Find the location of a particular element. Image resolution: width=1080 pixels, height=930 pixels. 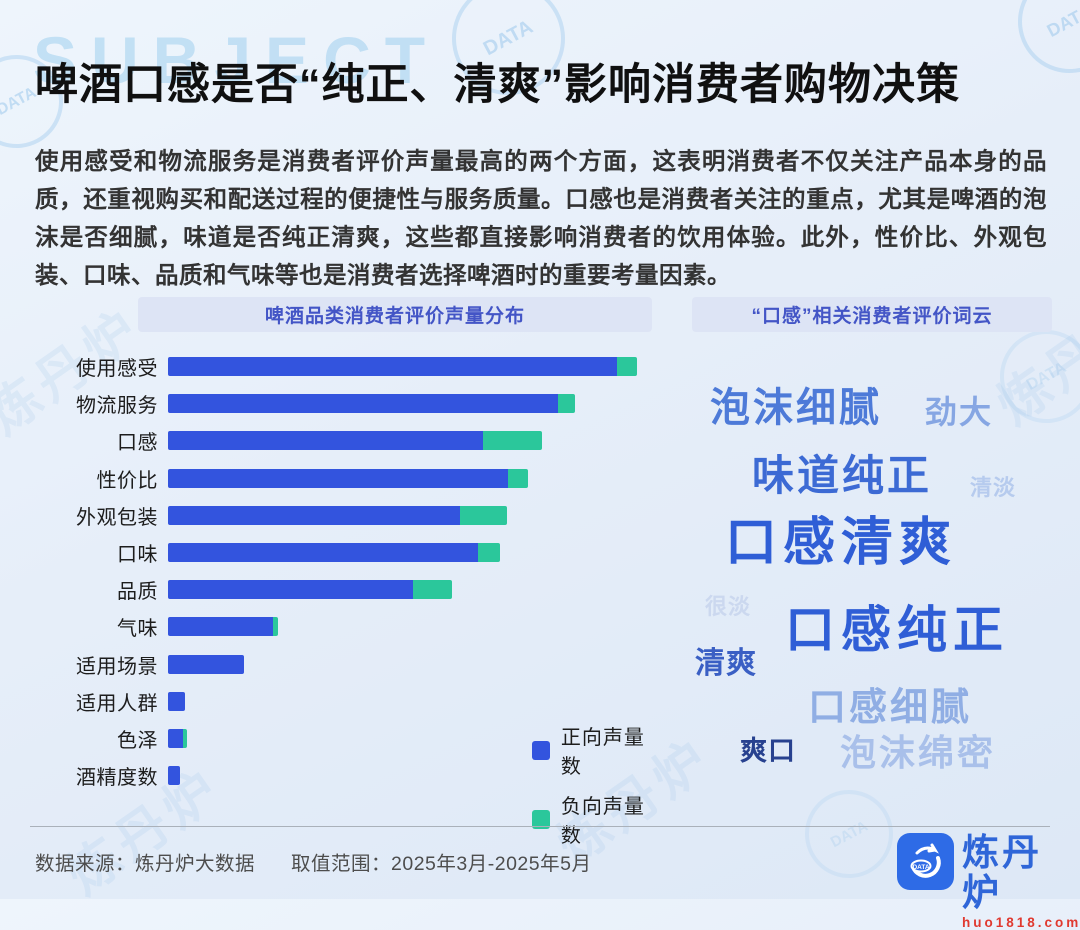

brand-name: 炼丹炉 is located at coordinates (1002, 872).